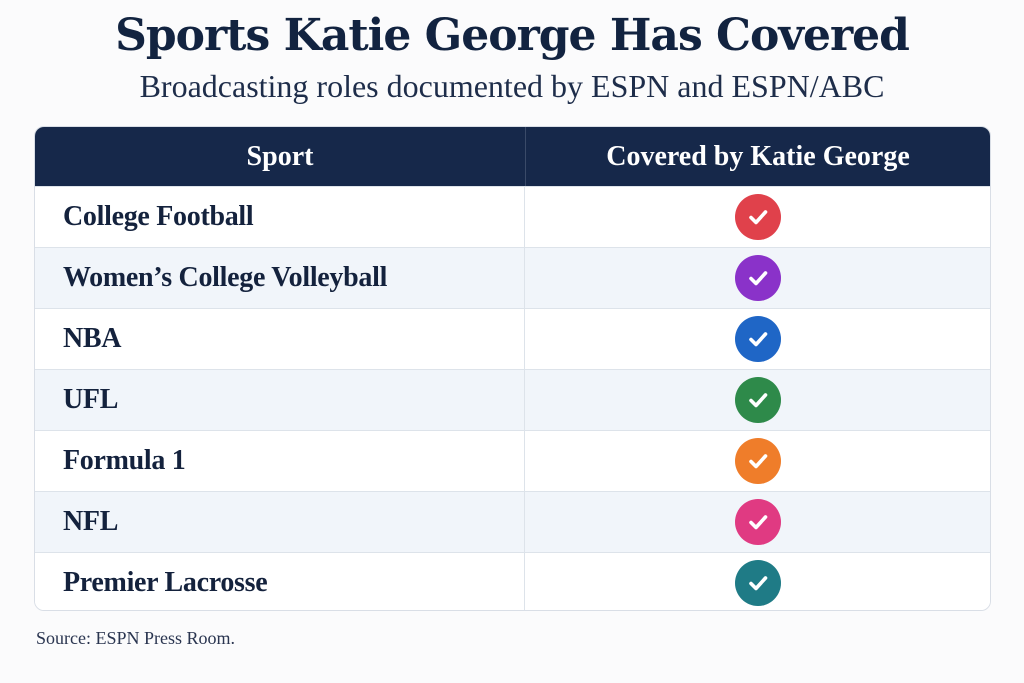  I want to click on sport-name: Premier Lacrosse, so click(280, 581).